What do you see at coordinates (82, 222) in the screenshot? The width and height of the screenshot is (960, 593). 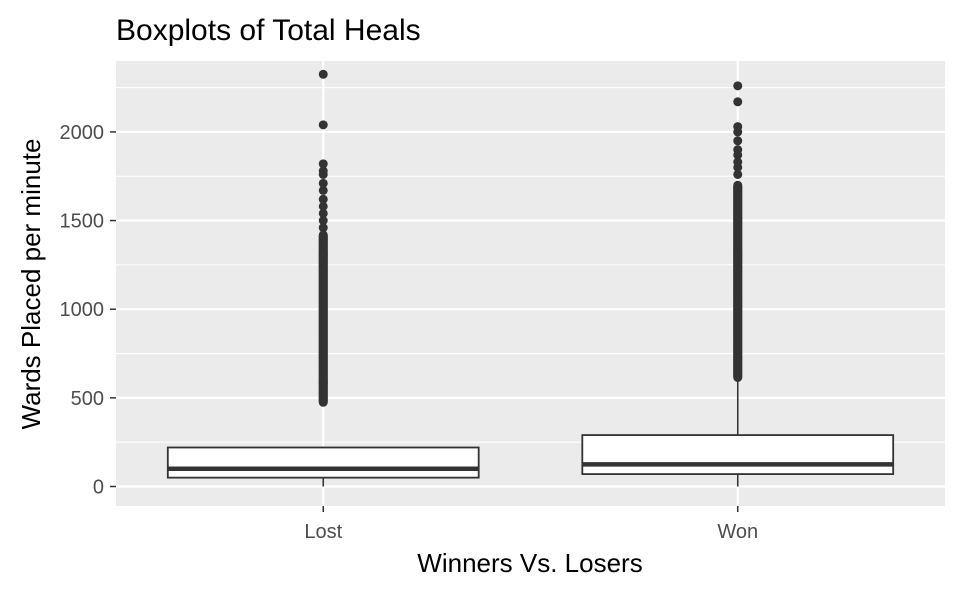 I see `y-tick-label: 1500` at bounding box center [82, 222].